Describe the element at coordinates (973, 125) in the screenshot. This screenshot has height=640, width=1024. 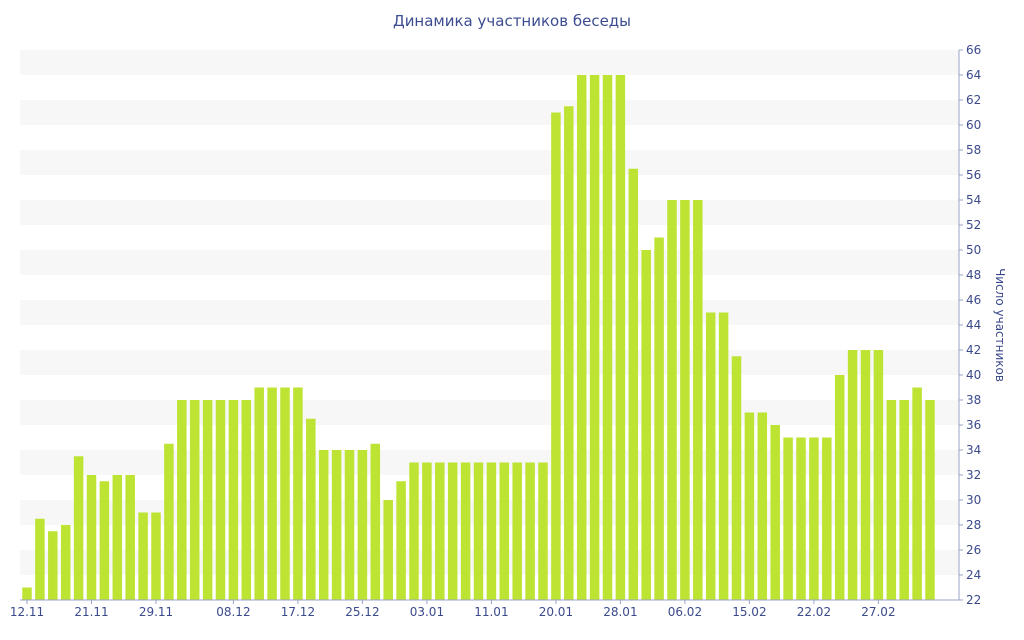
I see `y-tick-label: 60` at that location.